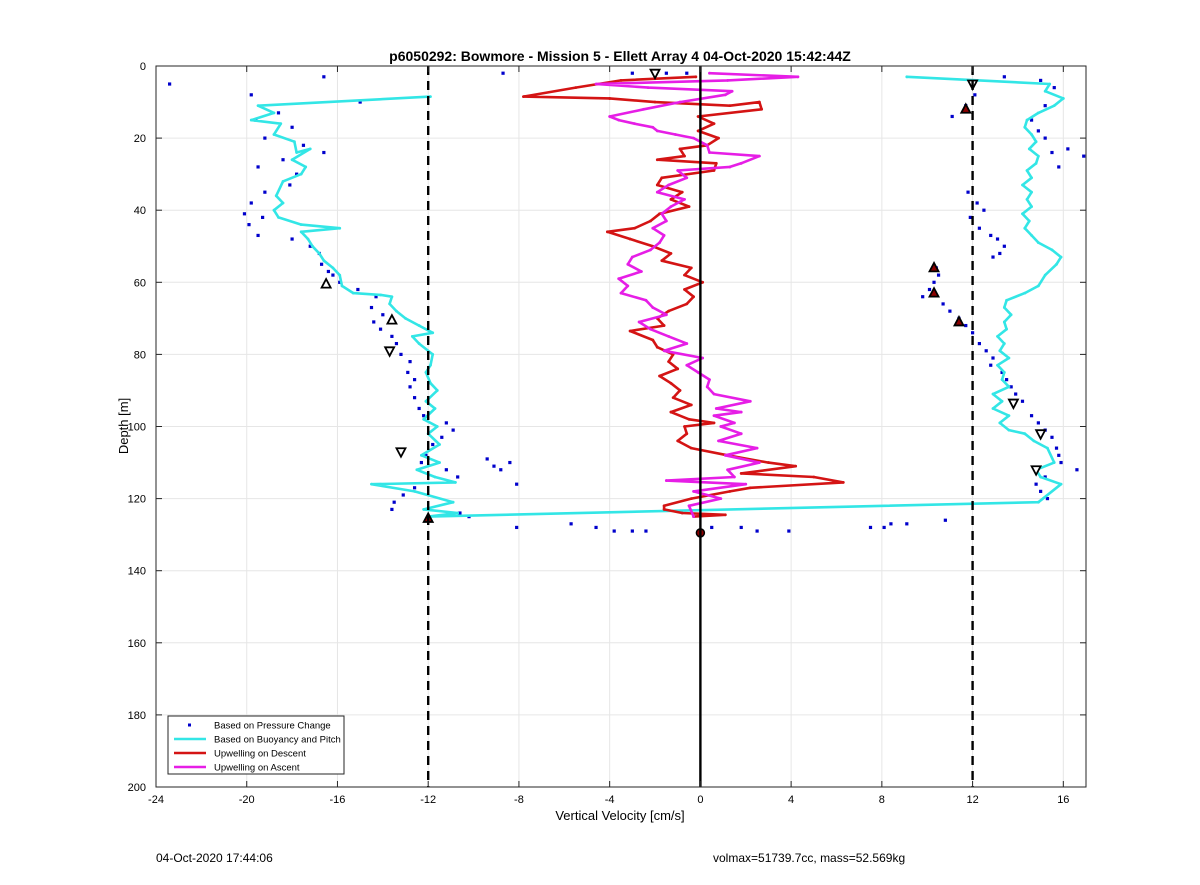 The image size is (1200, 885). Describe the element at coordinates (519, 800) in the screenshot. I see `x-tick-label: -8` at that location.